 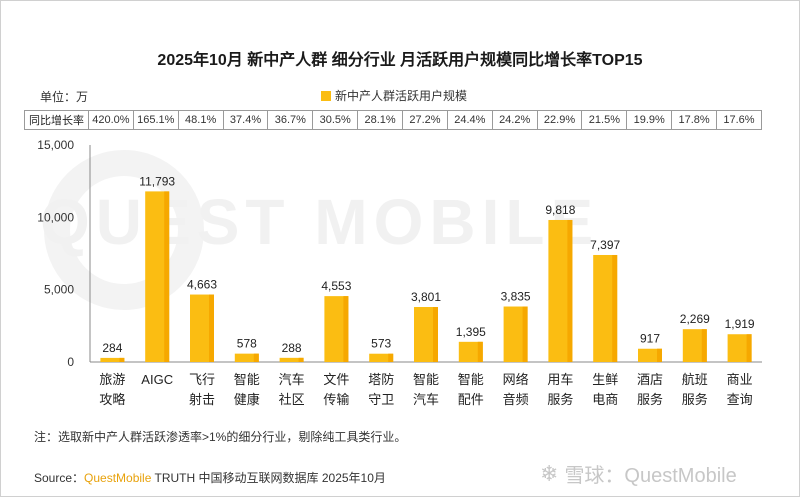 I want to click on data-label: 573, so click(x=381, y=344).